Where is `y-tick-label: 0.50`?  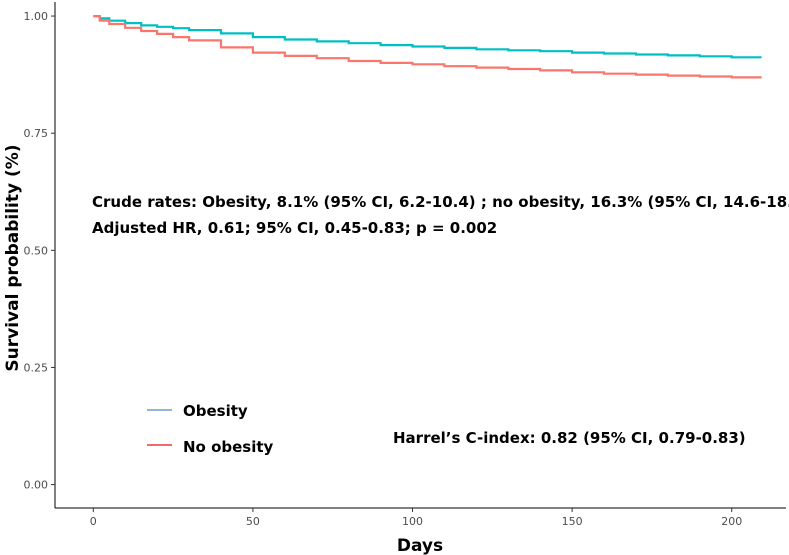 y-tick-label: 0.50 is located at coordinates (36, 250).